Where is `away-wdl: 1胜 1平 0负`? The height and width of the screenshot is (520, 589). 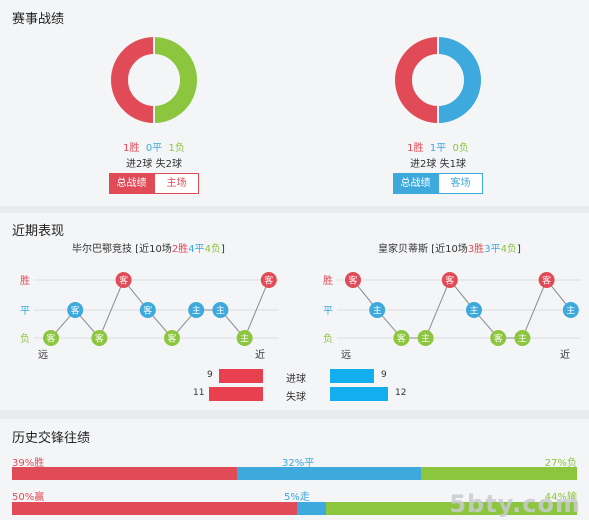 away-wdl: 1胜 1平 0负 is located at coordinates (438, 146).